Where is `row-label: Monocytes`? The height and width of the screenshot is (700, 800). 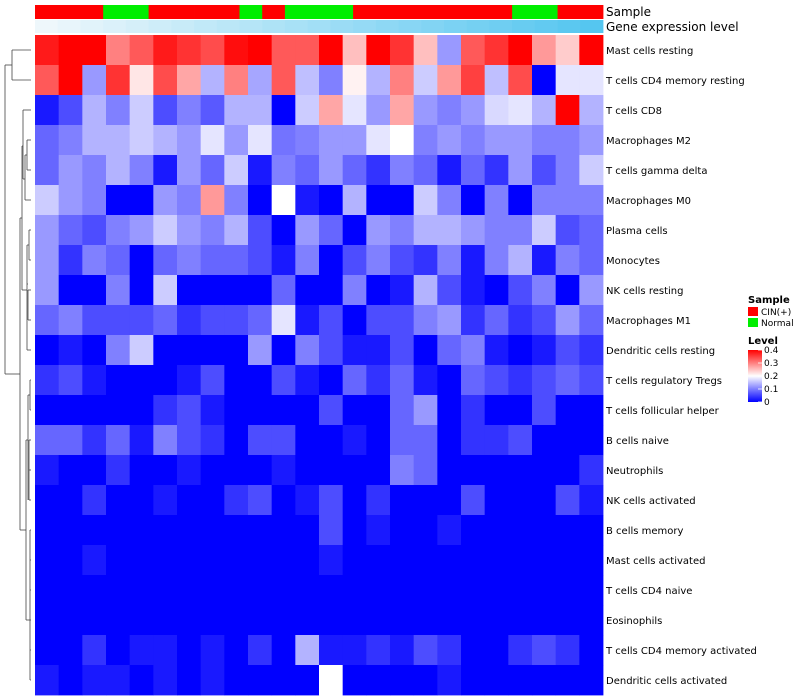 row-label: Monocytes is located at coordinates (633, 261).